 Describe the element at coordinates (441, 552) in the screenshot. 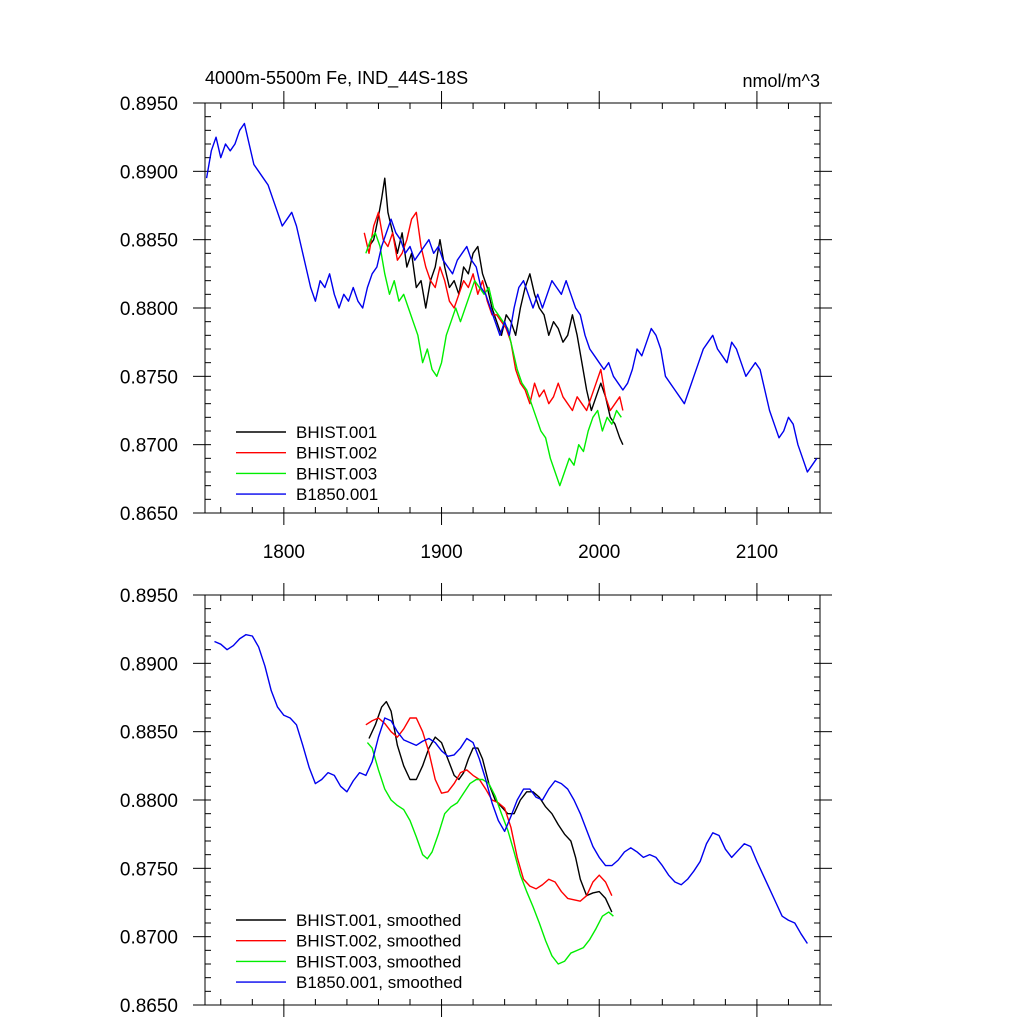

I see `x-tick-label: 1900` at that location.